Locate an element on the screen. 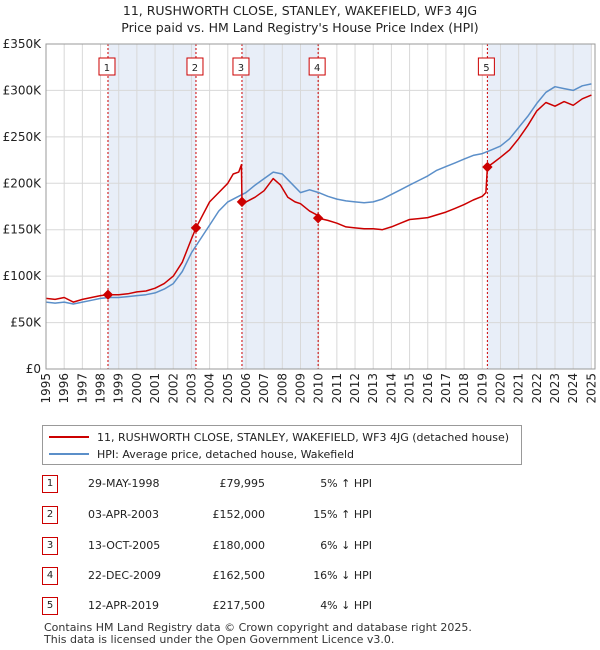 The width and height of the screenshot is (600, 650). x-tick-label: 1997 is located at coordinates (82, 388).